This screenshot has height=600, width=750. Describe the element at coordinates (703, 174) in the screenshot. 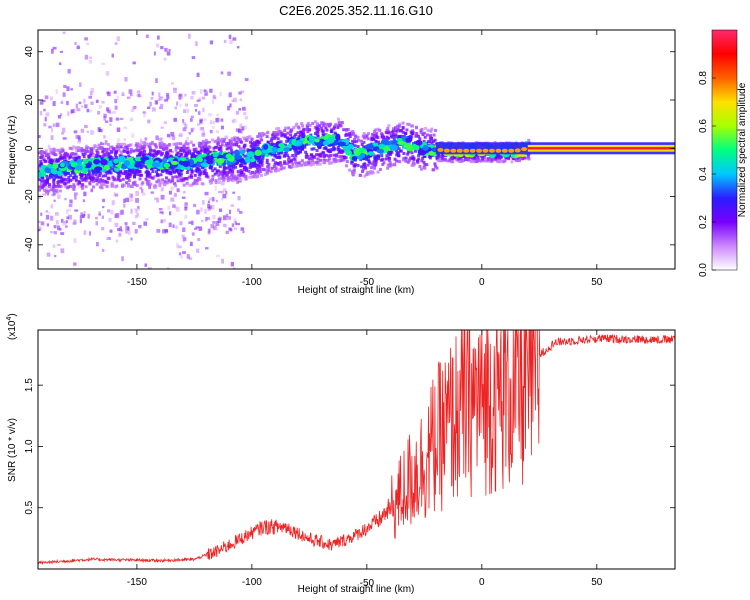

I see `colorbar-tick-label: 0.4` at that location.